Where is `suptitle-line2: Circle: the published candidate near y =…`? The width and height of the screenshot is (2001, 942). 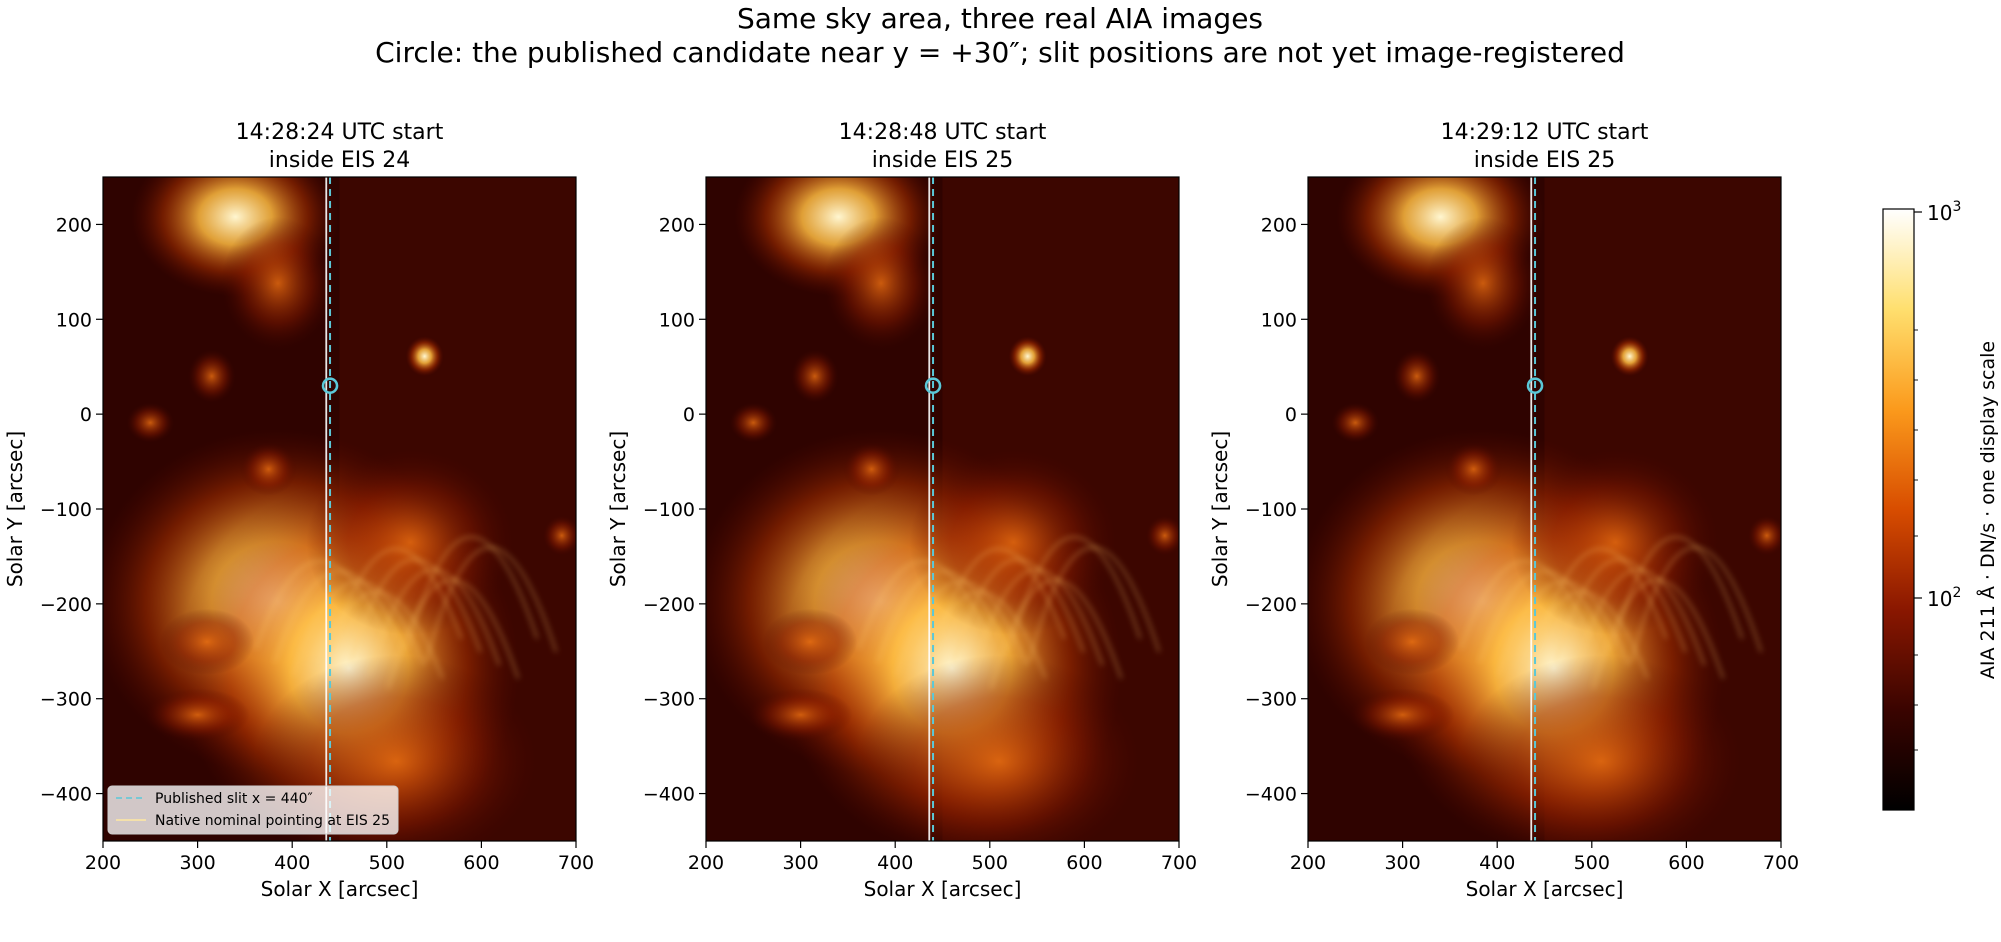 suptitle-line2: Circle: the published candidate near y =… is located at coordinates (1000, 52).